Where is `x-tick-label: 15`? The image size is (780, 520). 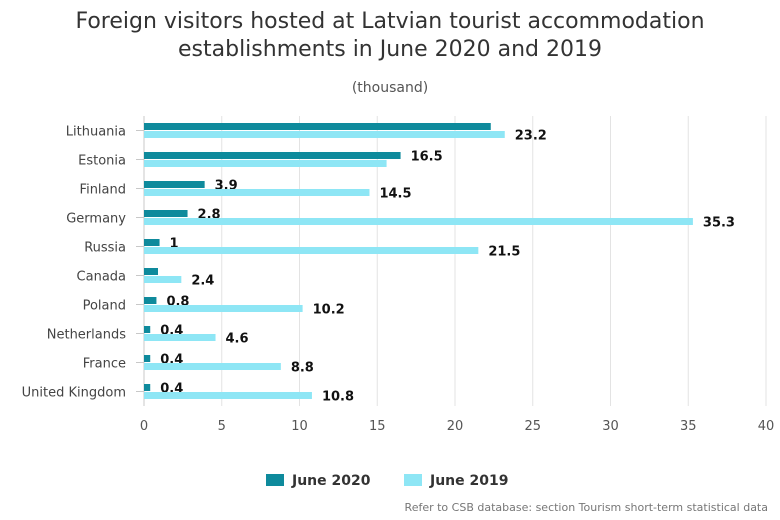 x-tick-label: 15 is located at coordinates (377, 426).